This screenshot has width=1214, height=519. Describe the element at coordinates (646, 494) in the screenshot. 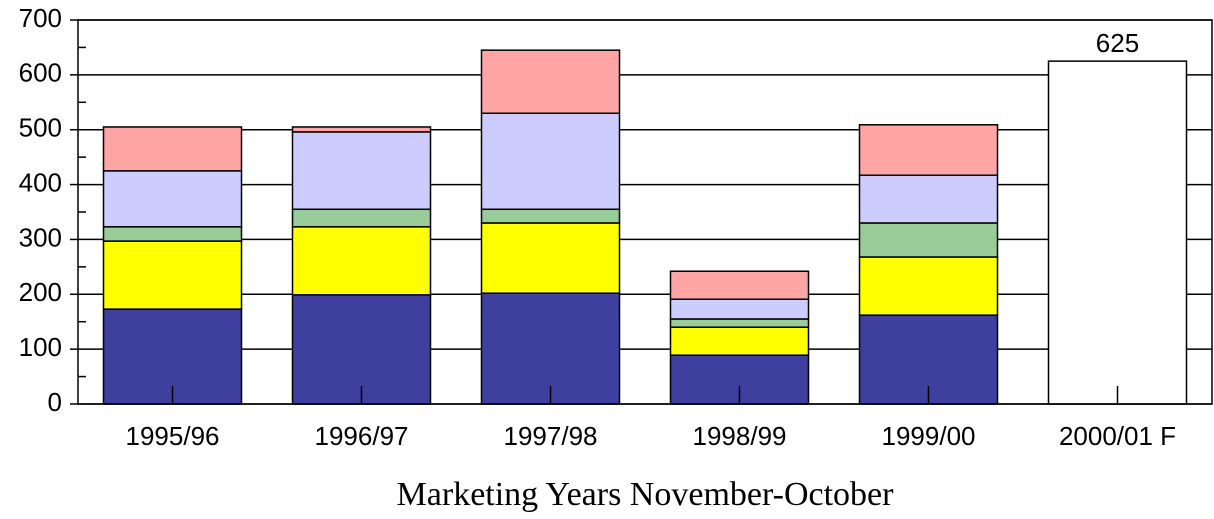

I see `x-axis-title: Marketing Years November-October` at that location.